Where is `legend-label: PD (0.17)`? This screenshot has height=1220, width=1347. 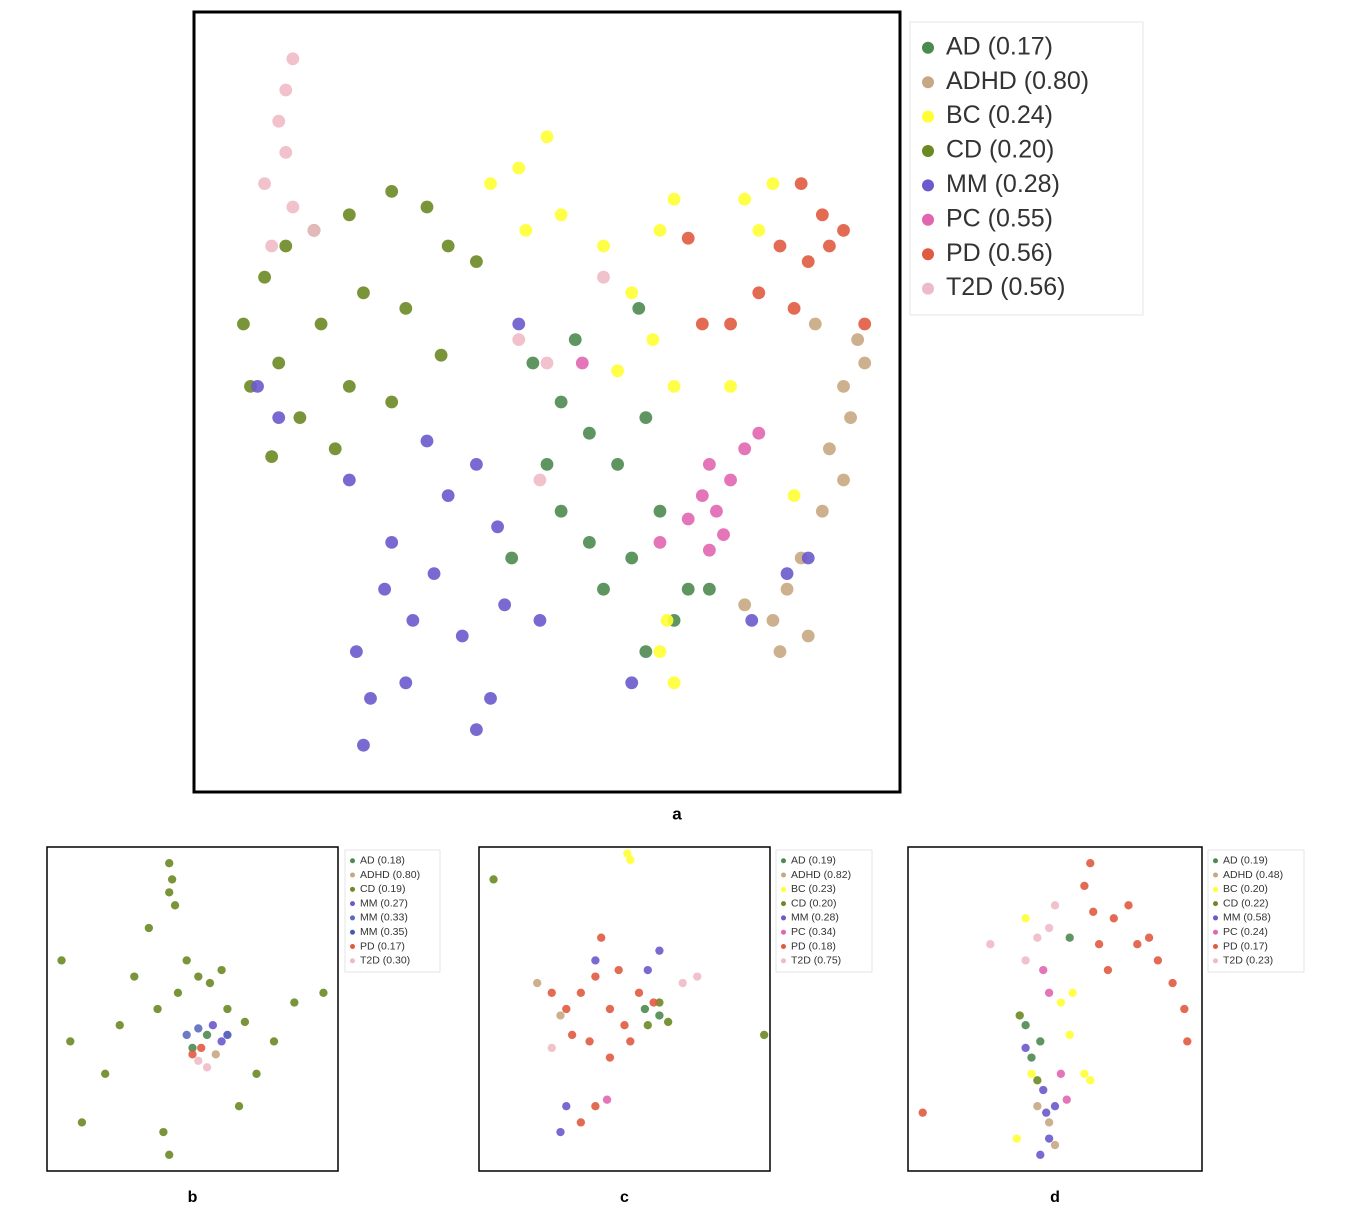
legend-label: PD (0.17) is located at coordinates (382, 946).